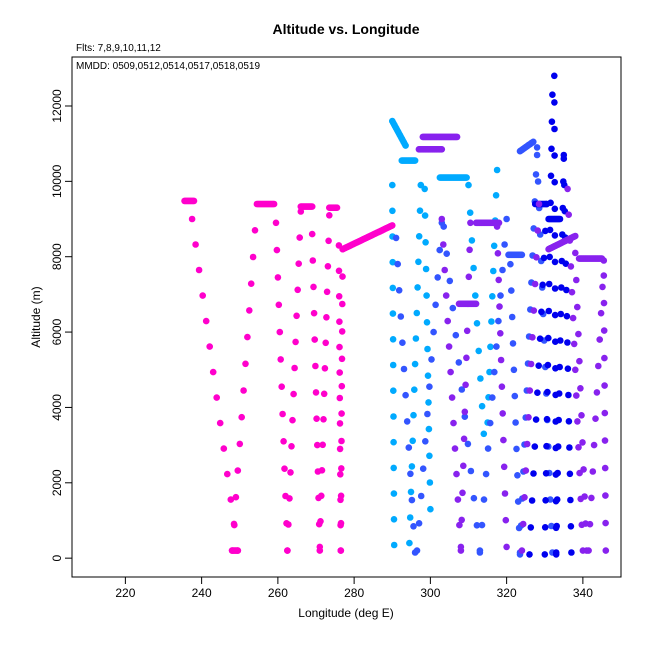 This screenshot has height=650, width=650. Describe the element at coordinates (345, 613) in the screenshot. I see `x-axis-label: Longitude (deg E)` at that location.